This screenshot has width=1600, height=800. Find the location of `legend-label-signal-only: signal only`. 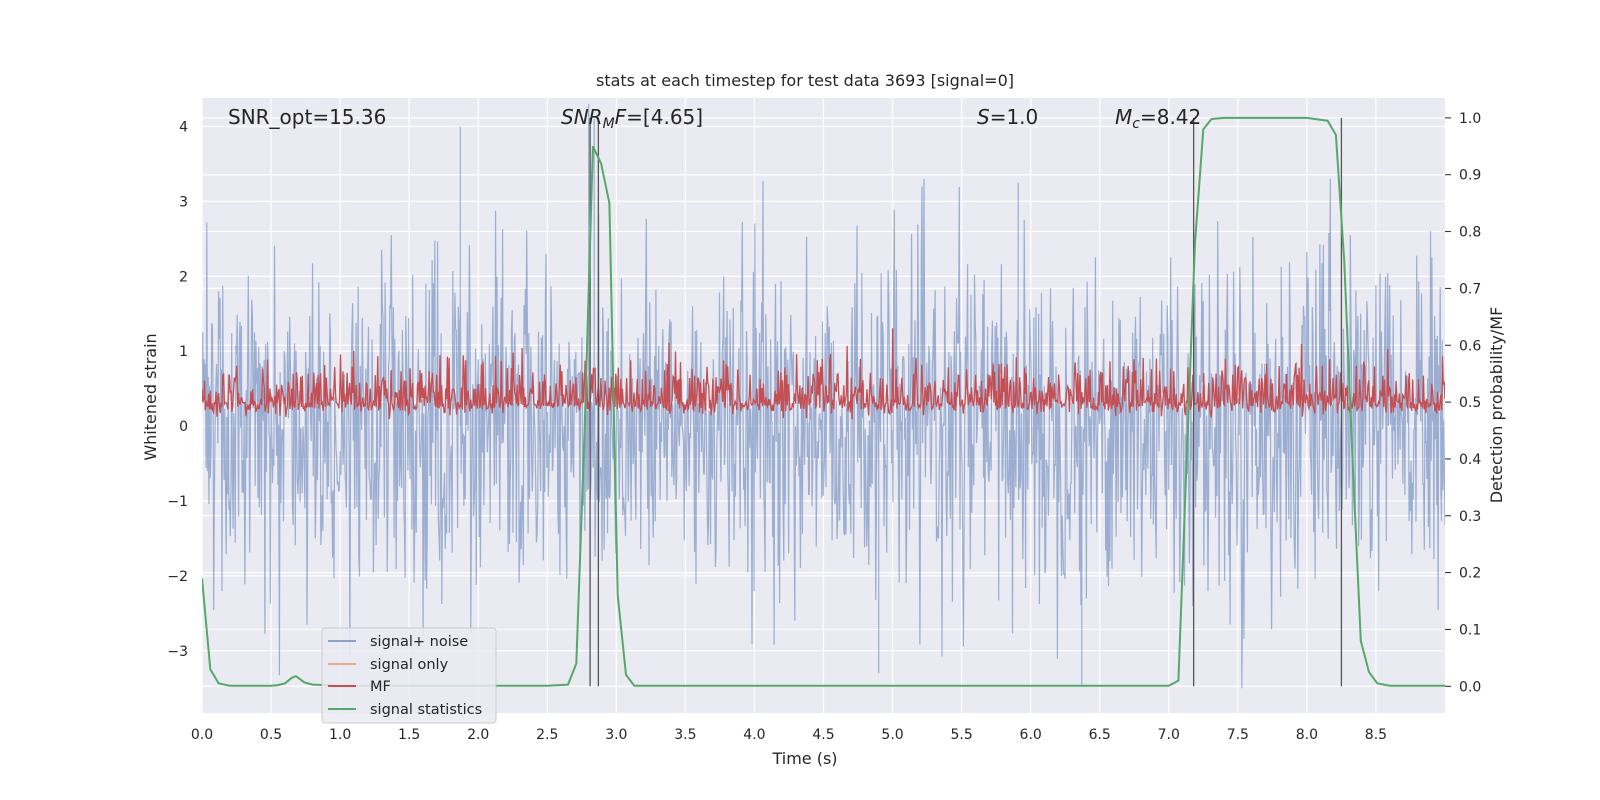

legend-label-signal-only: signal only is located at coordinates (409, 665).